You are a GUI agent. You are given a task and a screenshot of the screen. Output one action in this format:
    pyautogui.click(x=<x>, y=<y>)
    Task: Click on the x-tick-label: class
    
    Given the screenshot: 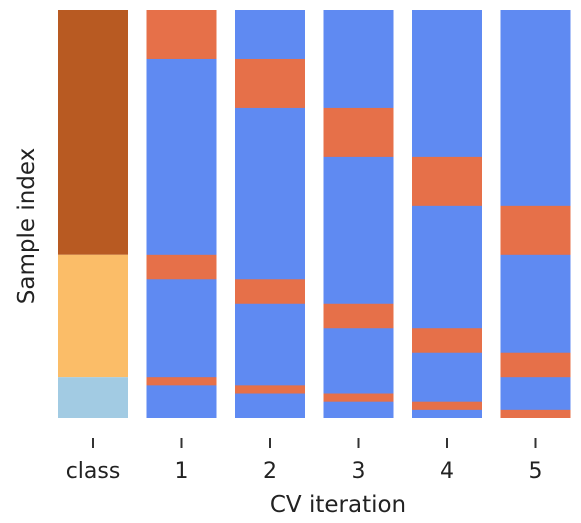 What is the action you would take?
    pyautogui.click(x=93, y=471)
    